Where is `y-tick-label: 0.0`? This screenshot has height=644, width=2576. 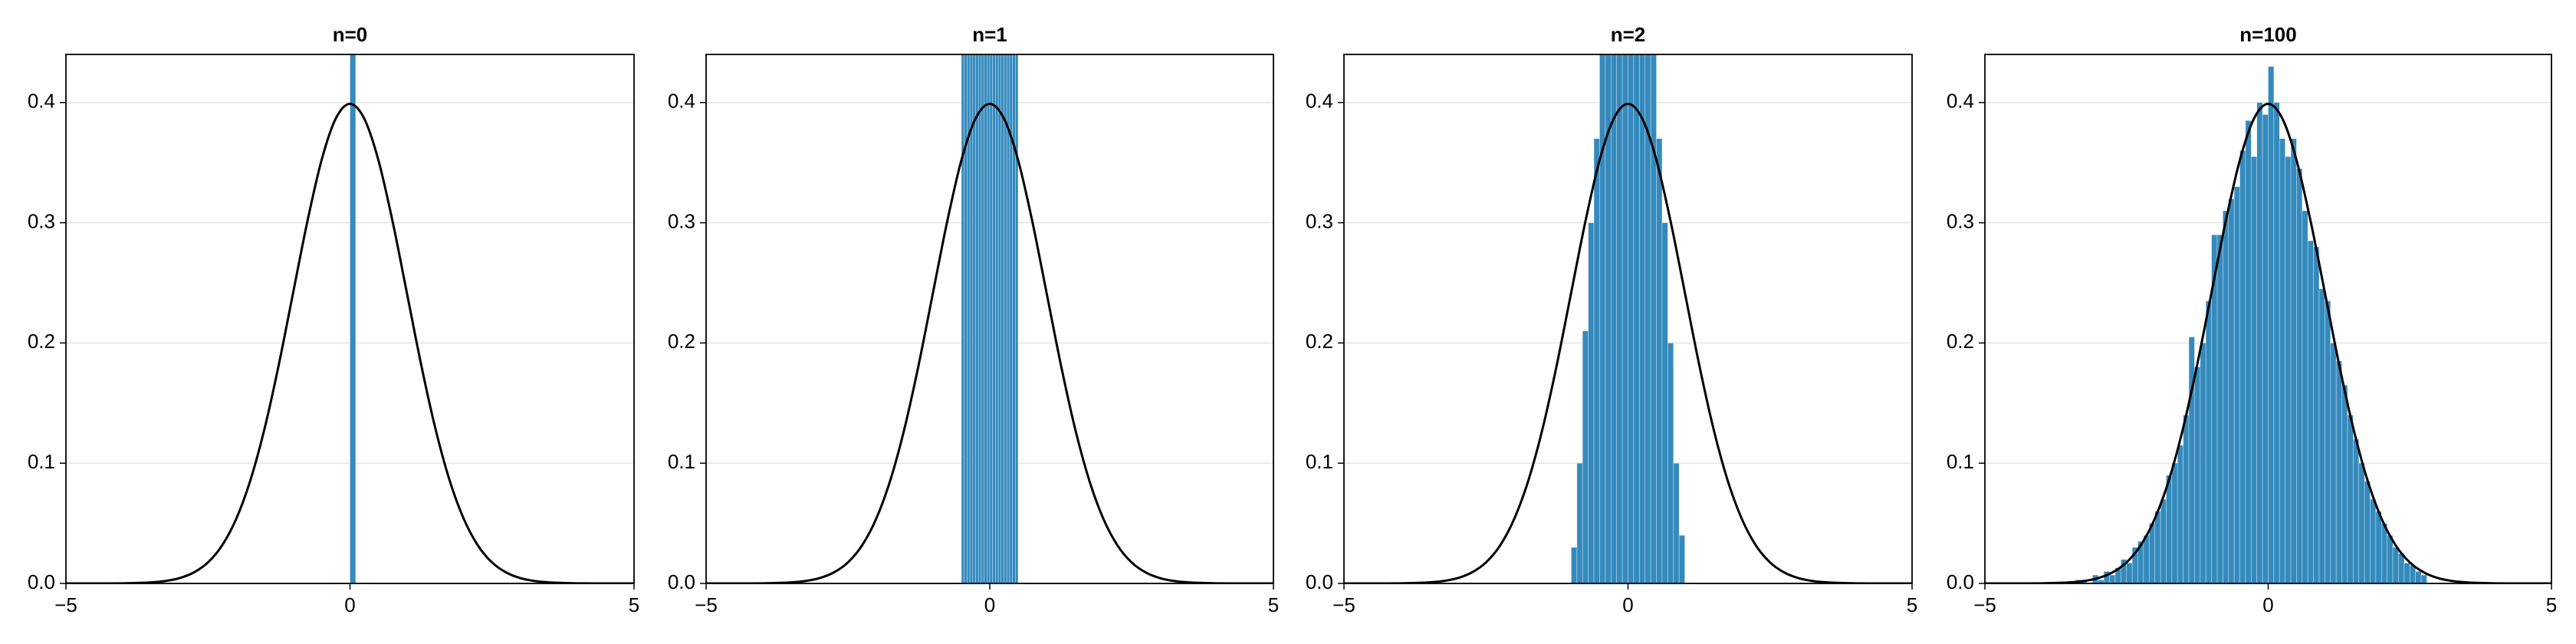
y-tick-label: 0.0 is located at coordinates (1320, 582).